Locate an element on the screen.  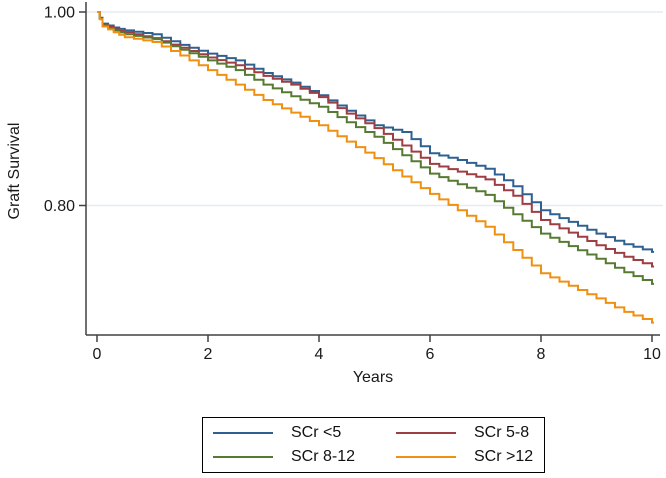
x-tick-label-10: 10 is located at coordinates (652, 354).